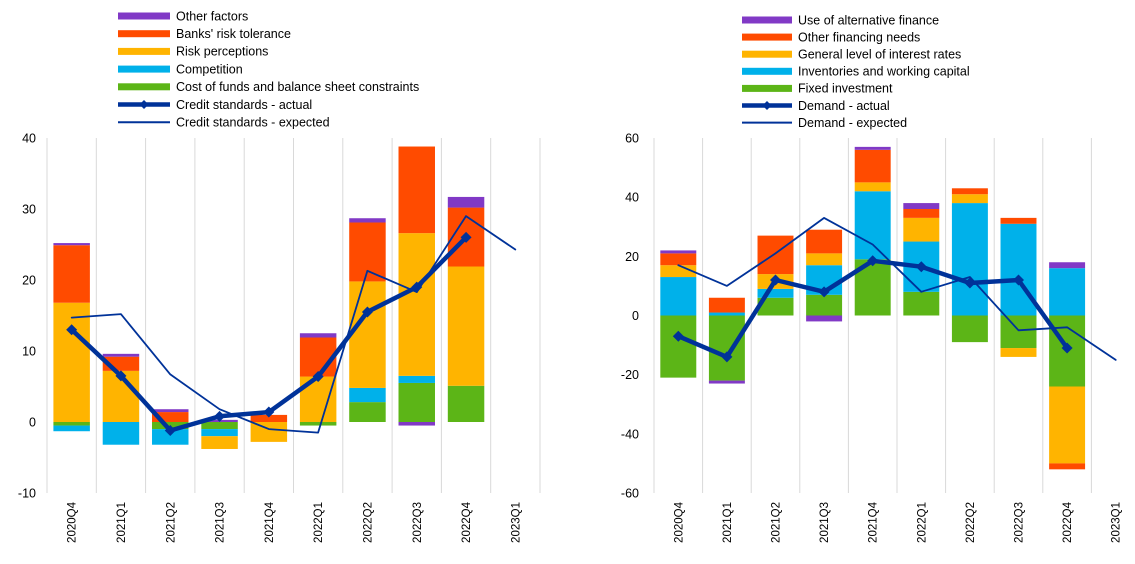 This screenshot has width=1135, height=564. What do you see at coordinates (767, 37) in the screenshot?
I see `legend-swatch-other-financing-needs` at bounding box center [767, 37].